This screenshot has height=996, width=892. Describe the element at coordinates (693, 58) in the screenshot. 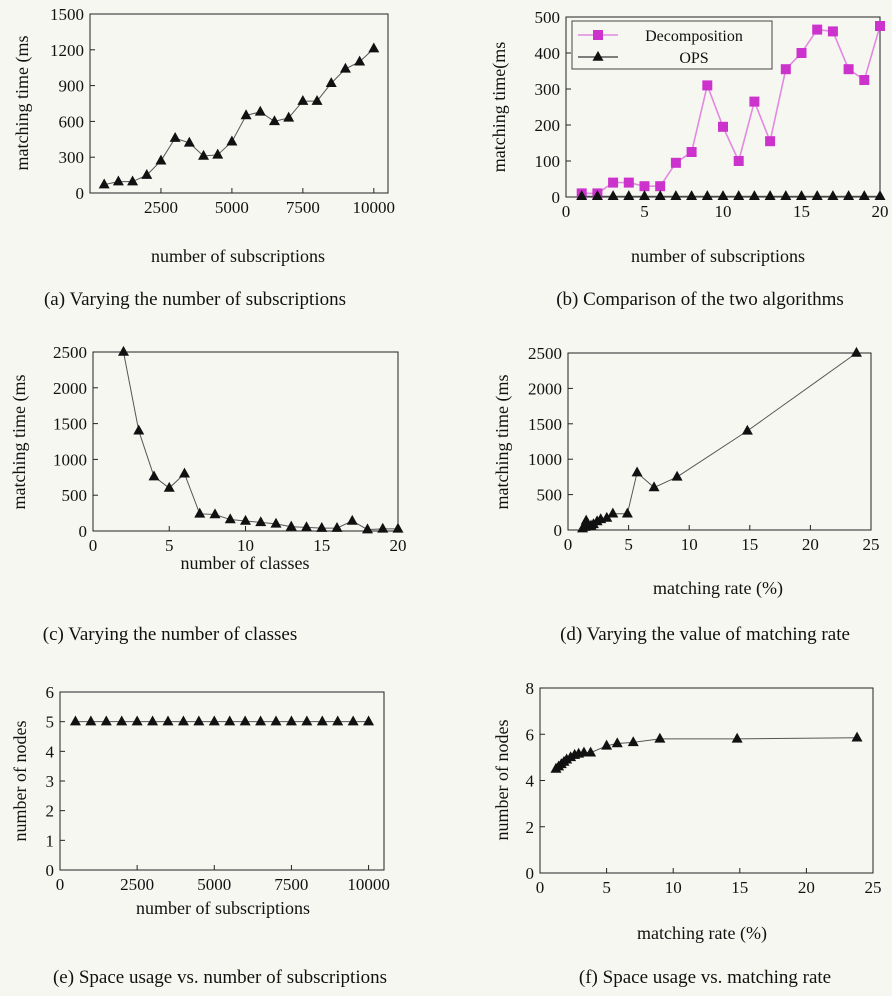

I see `legend-label: OPS` at that location.